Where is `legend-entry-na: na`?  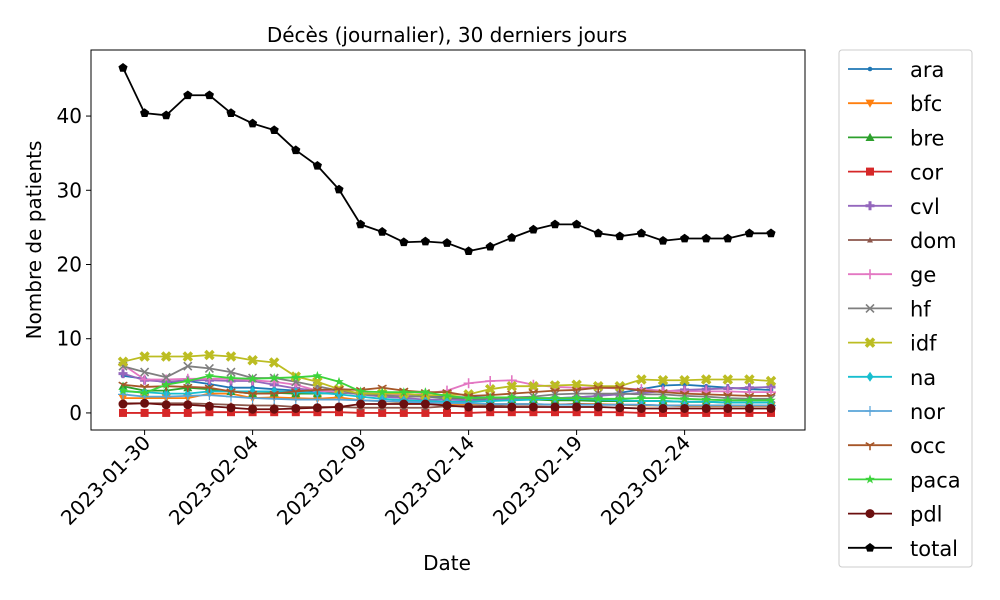 legend-entry-na: na is located at coordinates (892, 378).